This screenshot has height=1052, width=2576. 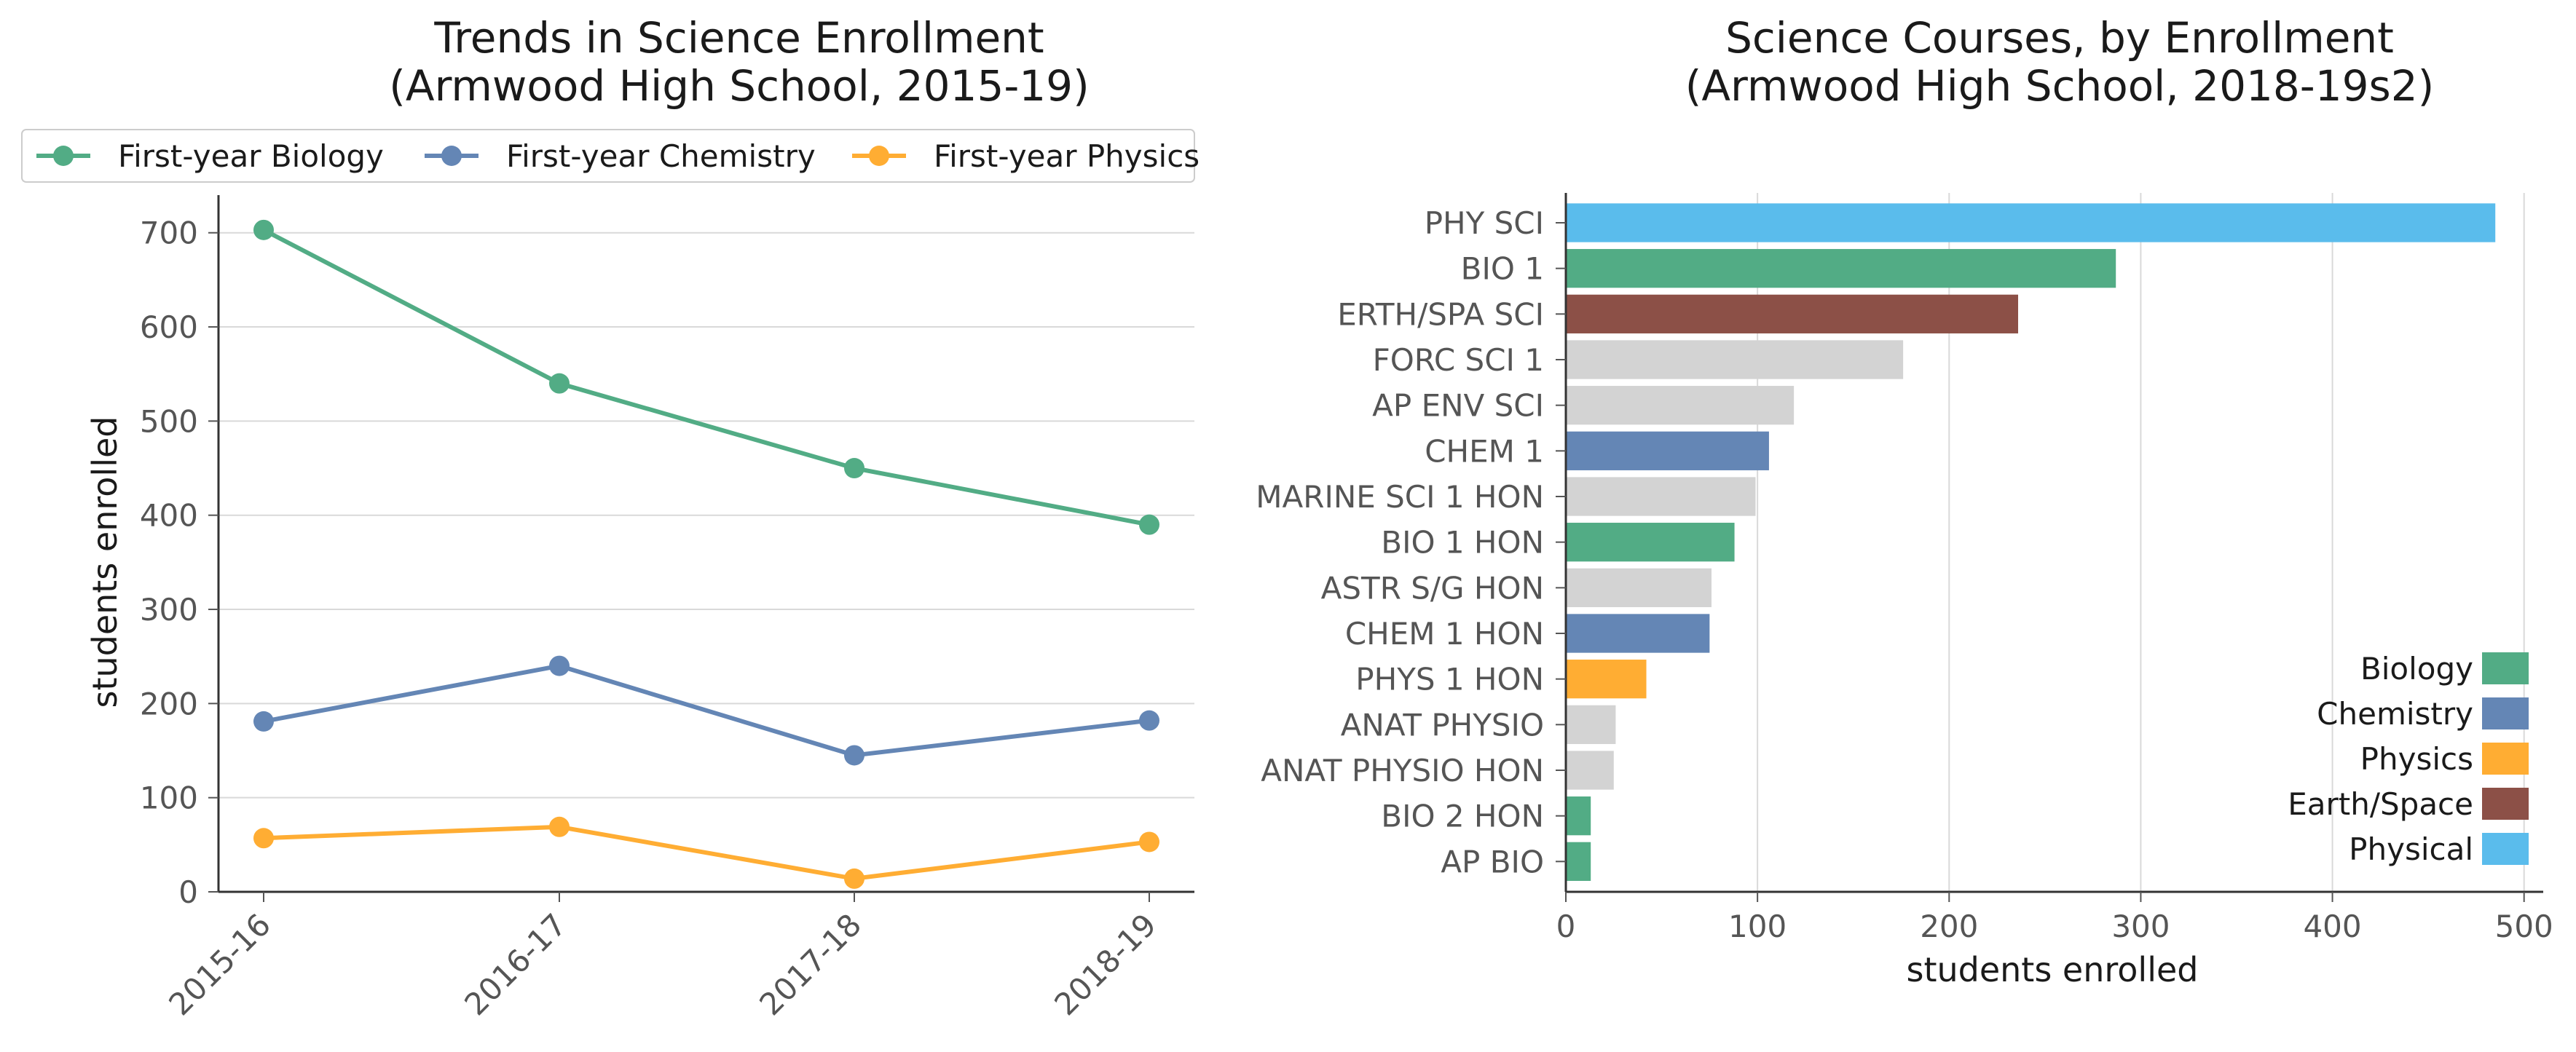 What do you see at coordinates (1442, 725) in the screenshot?
I see `category-label: ANAT PHYSIO` at bounding box center [1442, 725].